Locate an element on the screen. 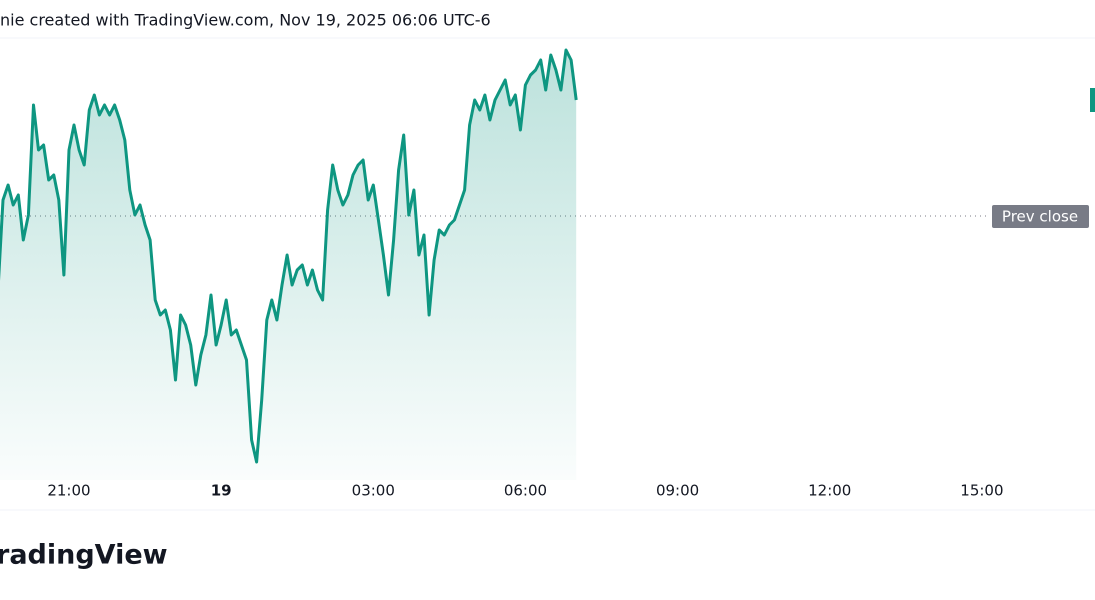 The width and height of the screenshot is (1095, 600). prev-close-label: Prev close is located at coordinates (1040, 217).